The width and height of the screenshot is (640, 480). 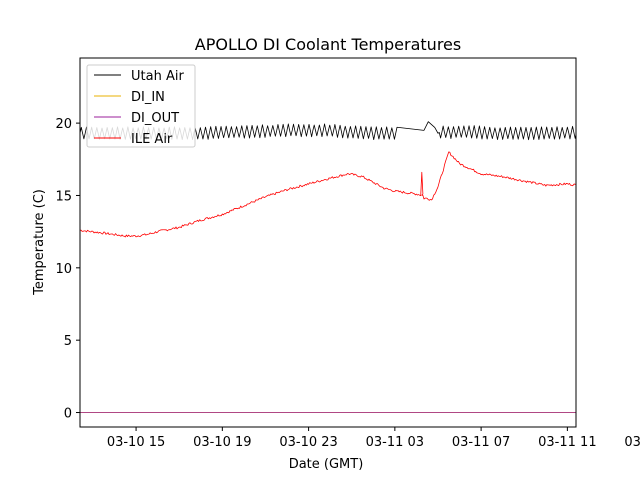 What do you see at coordinates (395, 442) in the screenshot?
I see `x-tick-label: 03-11 03` at bounding box center [395, 442].